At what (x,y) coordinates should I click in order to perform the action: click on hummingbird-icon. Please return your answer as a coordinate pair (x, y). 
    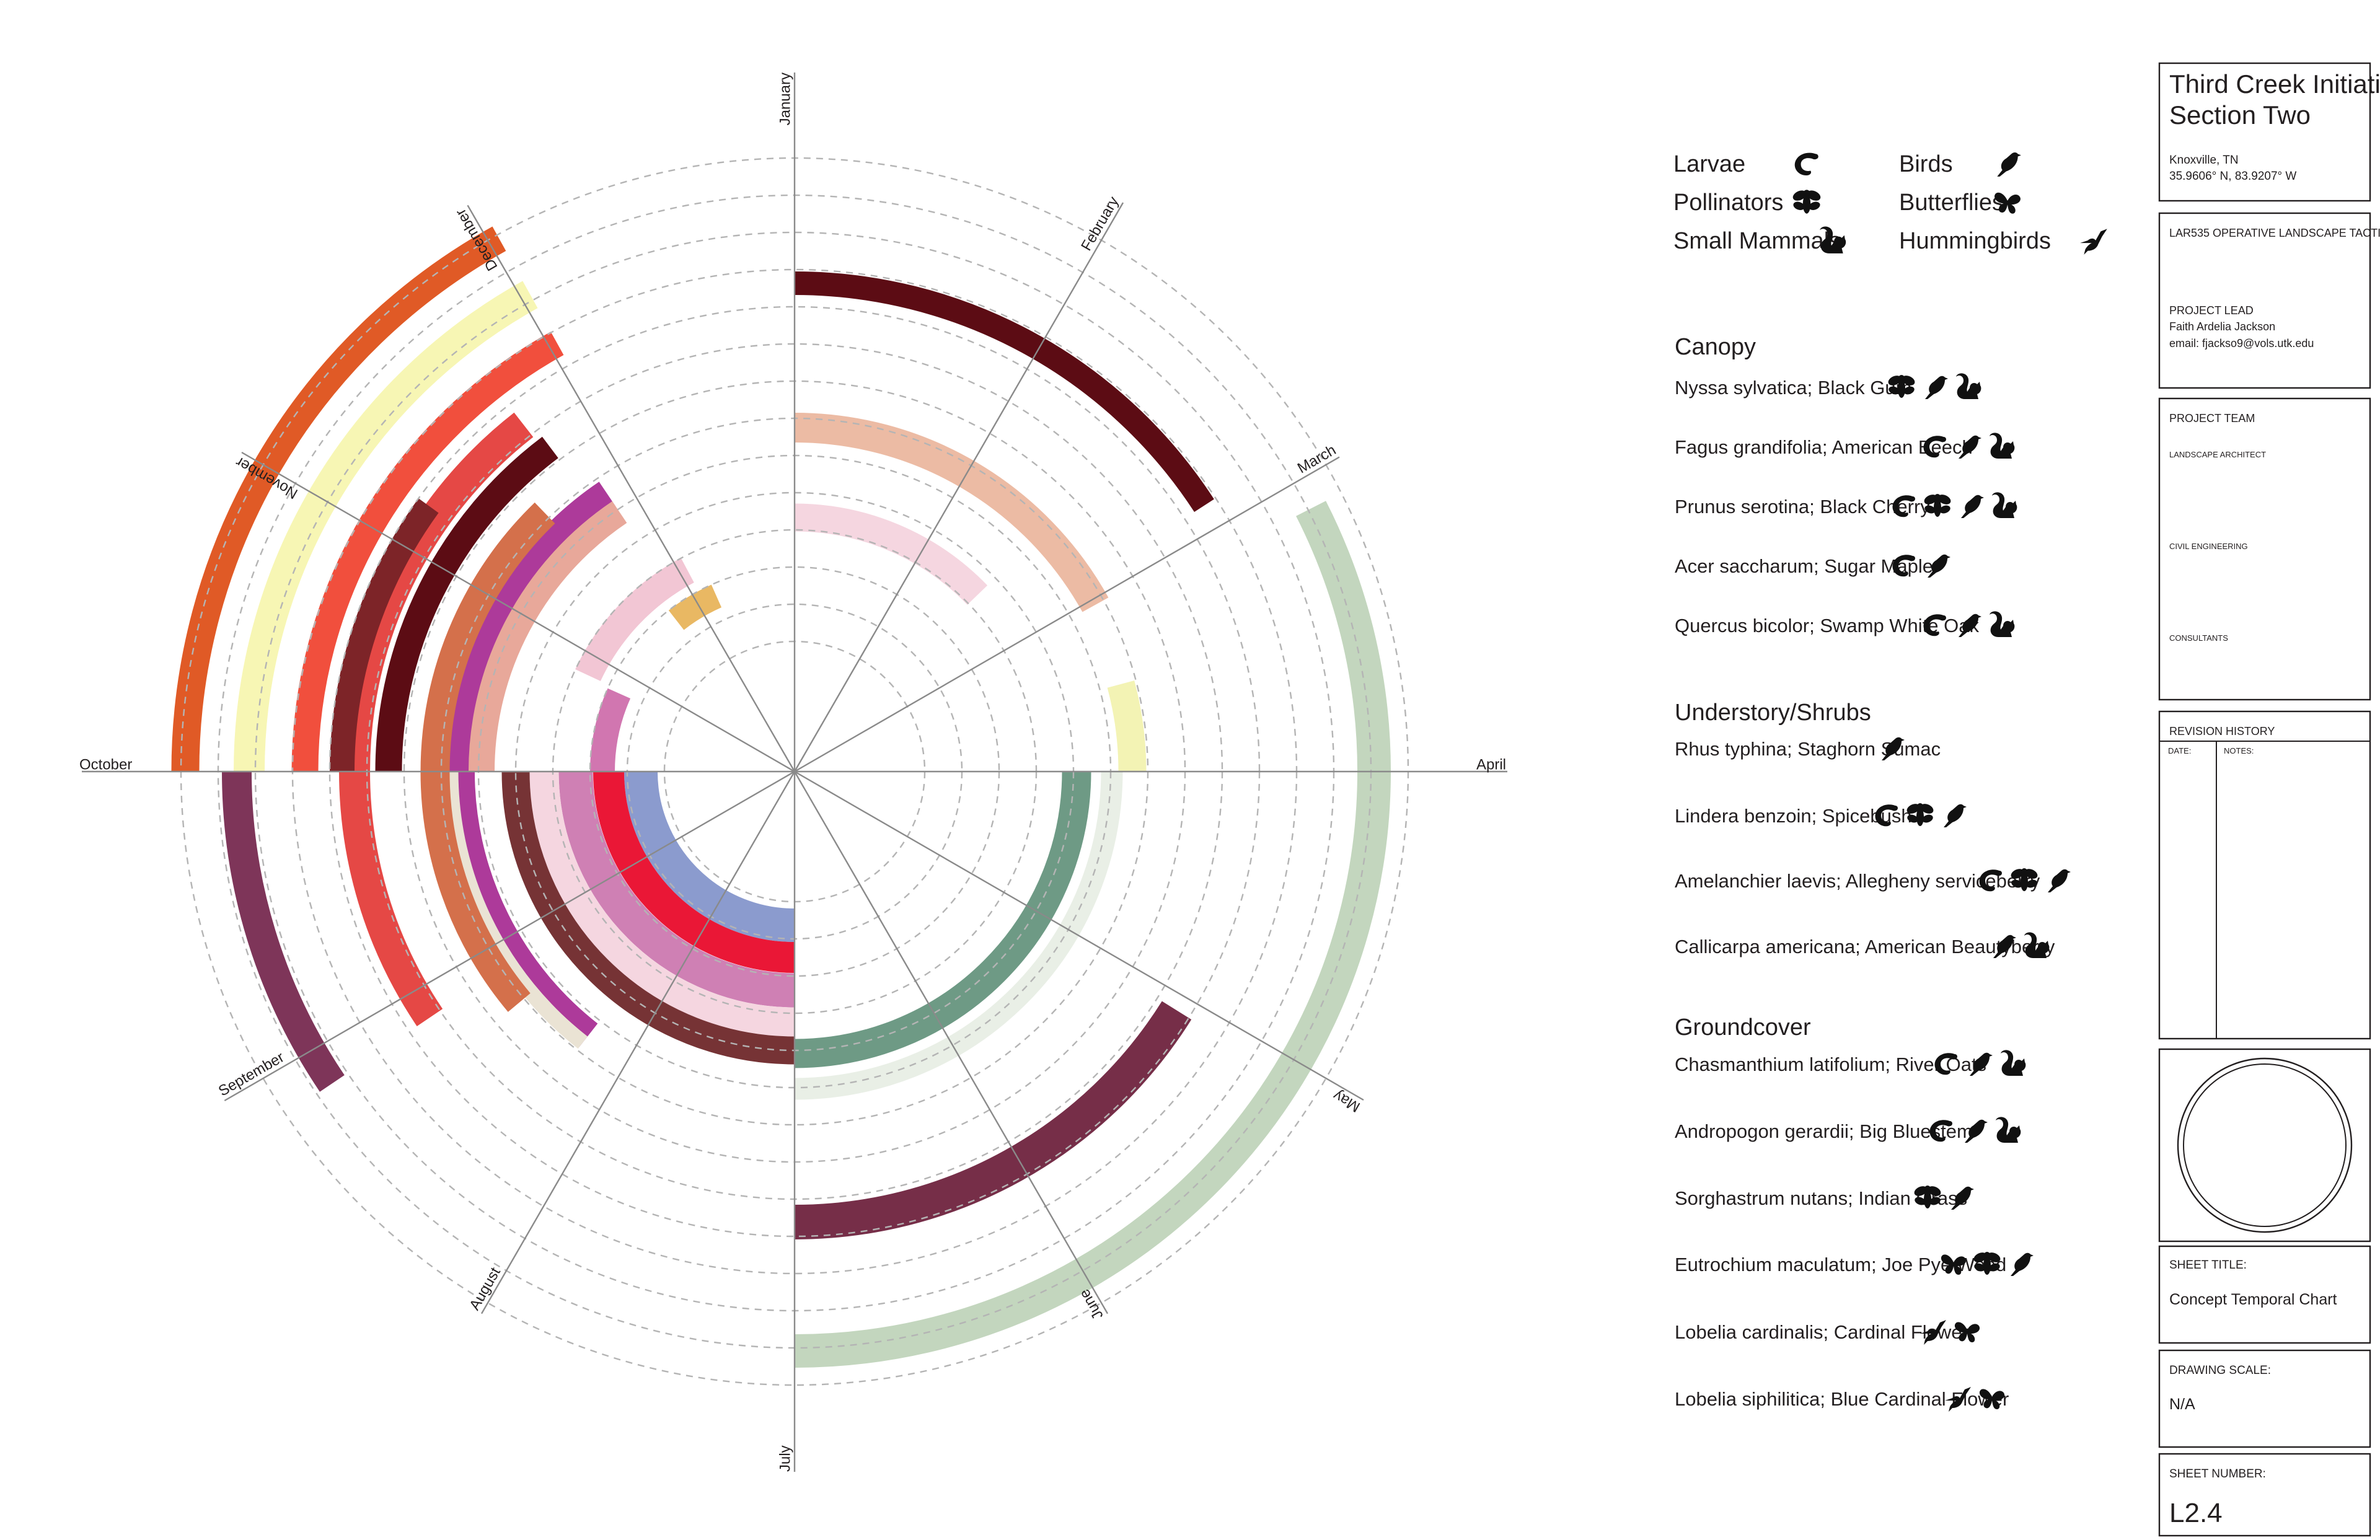
    Looking at the image, I should click on (2093, 242).